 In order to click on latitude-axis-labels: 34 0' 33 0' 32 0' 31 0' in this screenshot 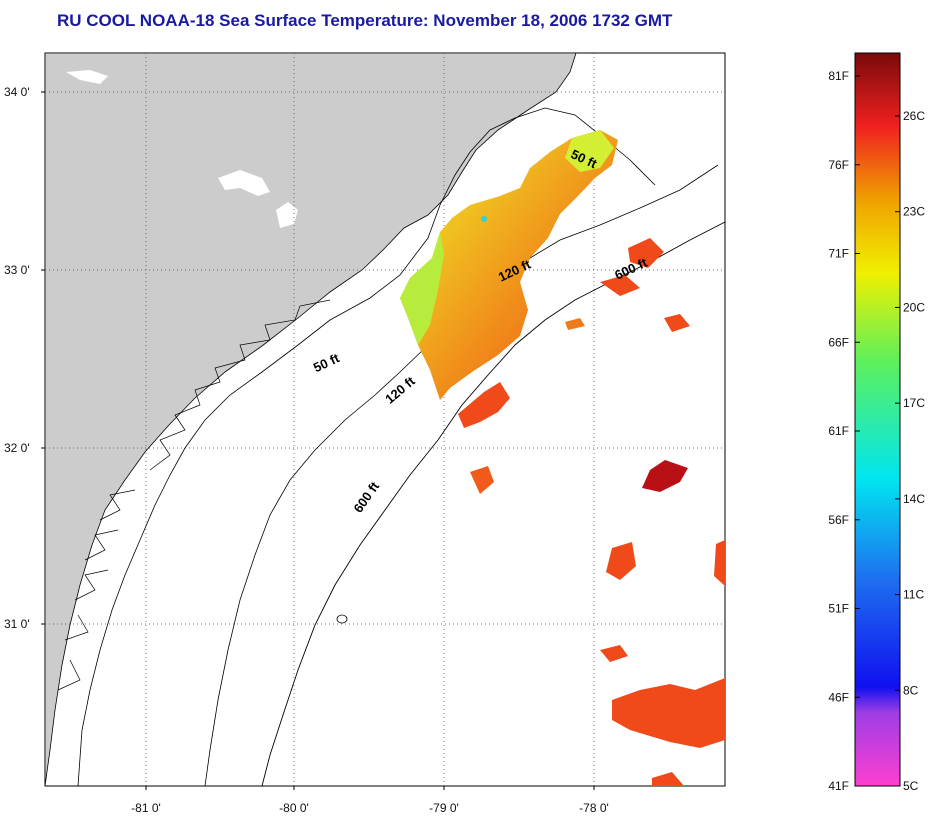, I will do `click(17, 358)`.